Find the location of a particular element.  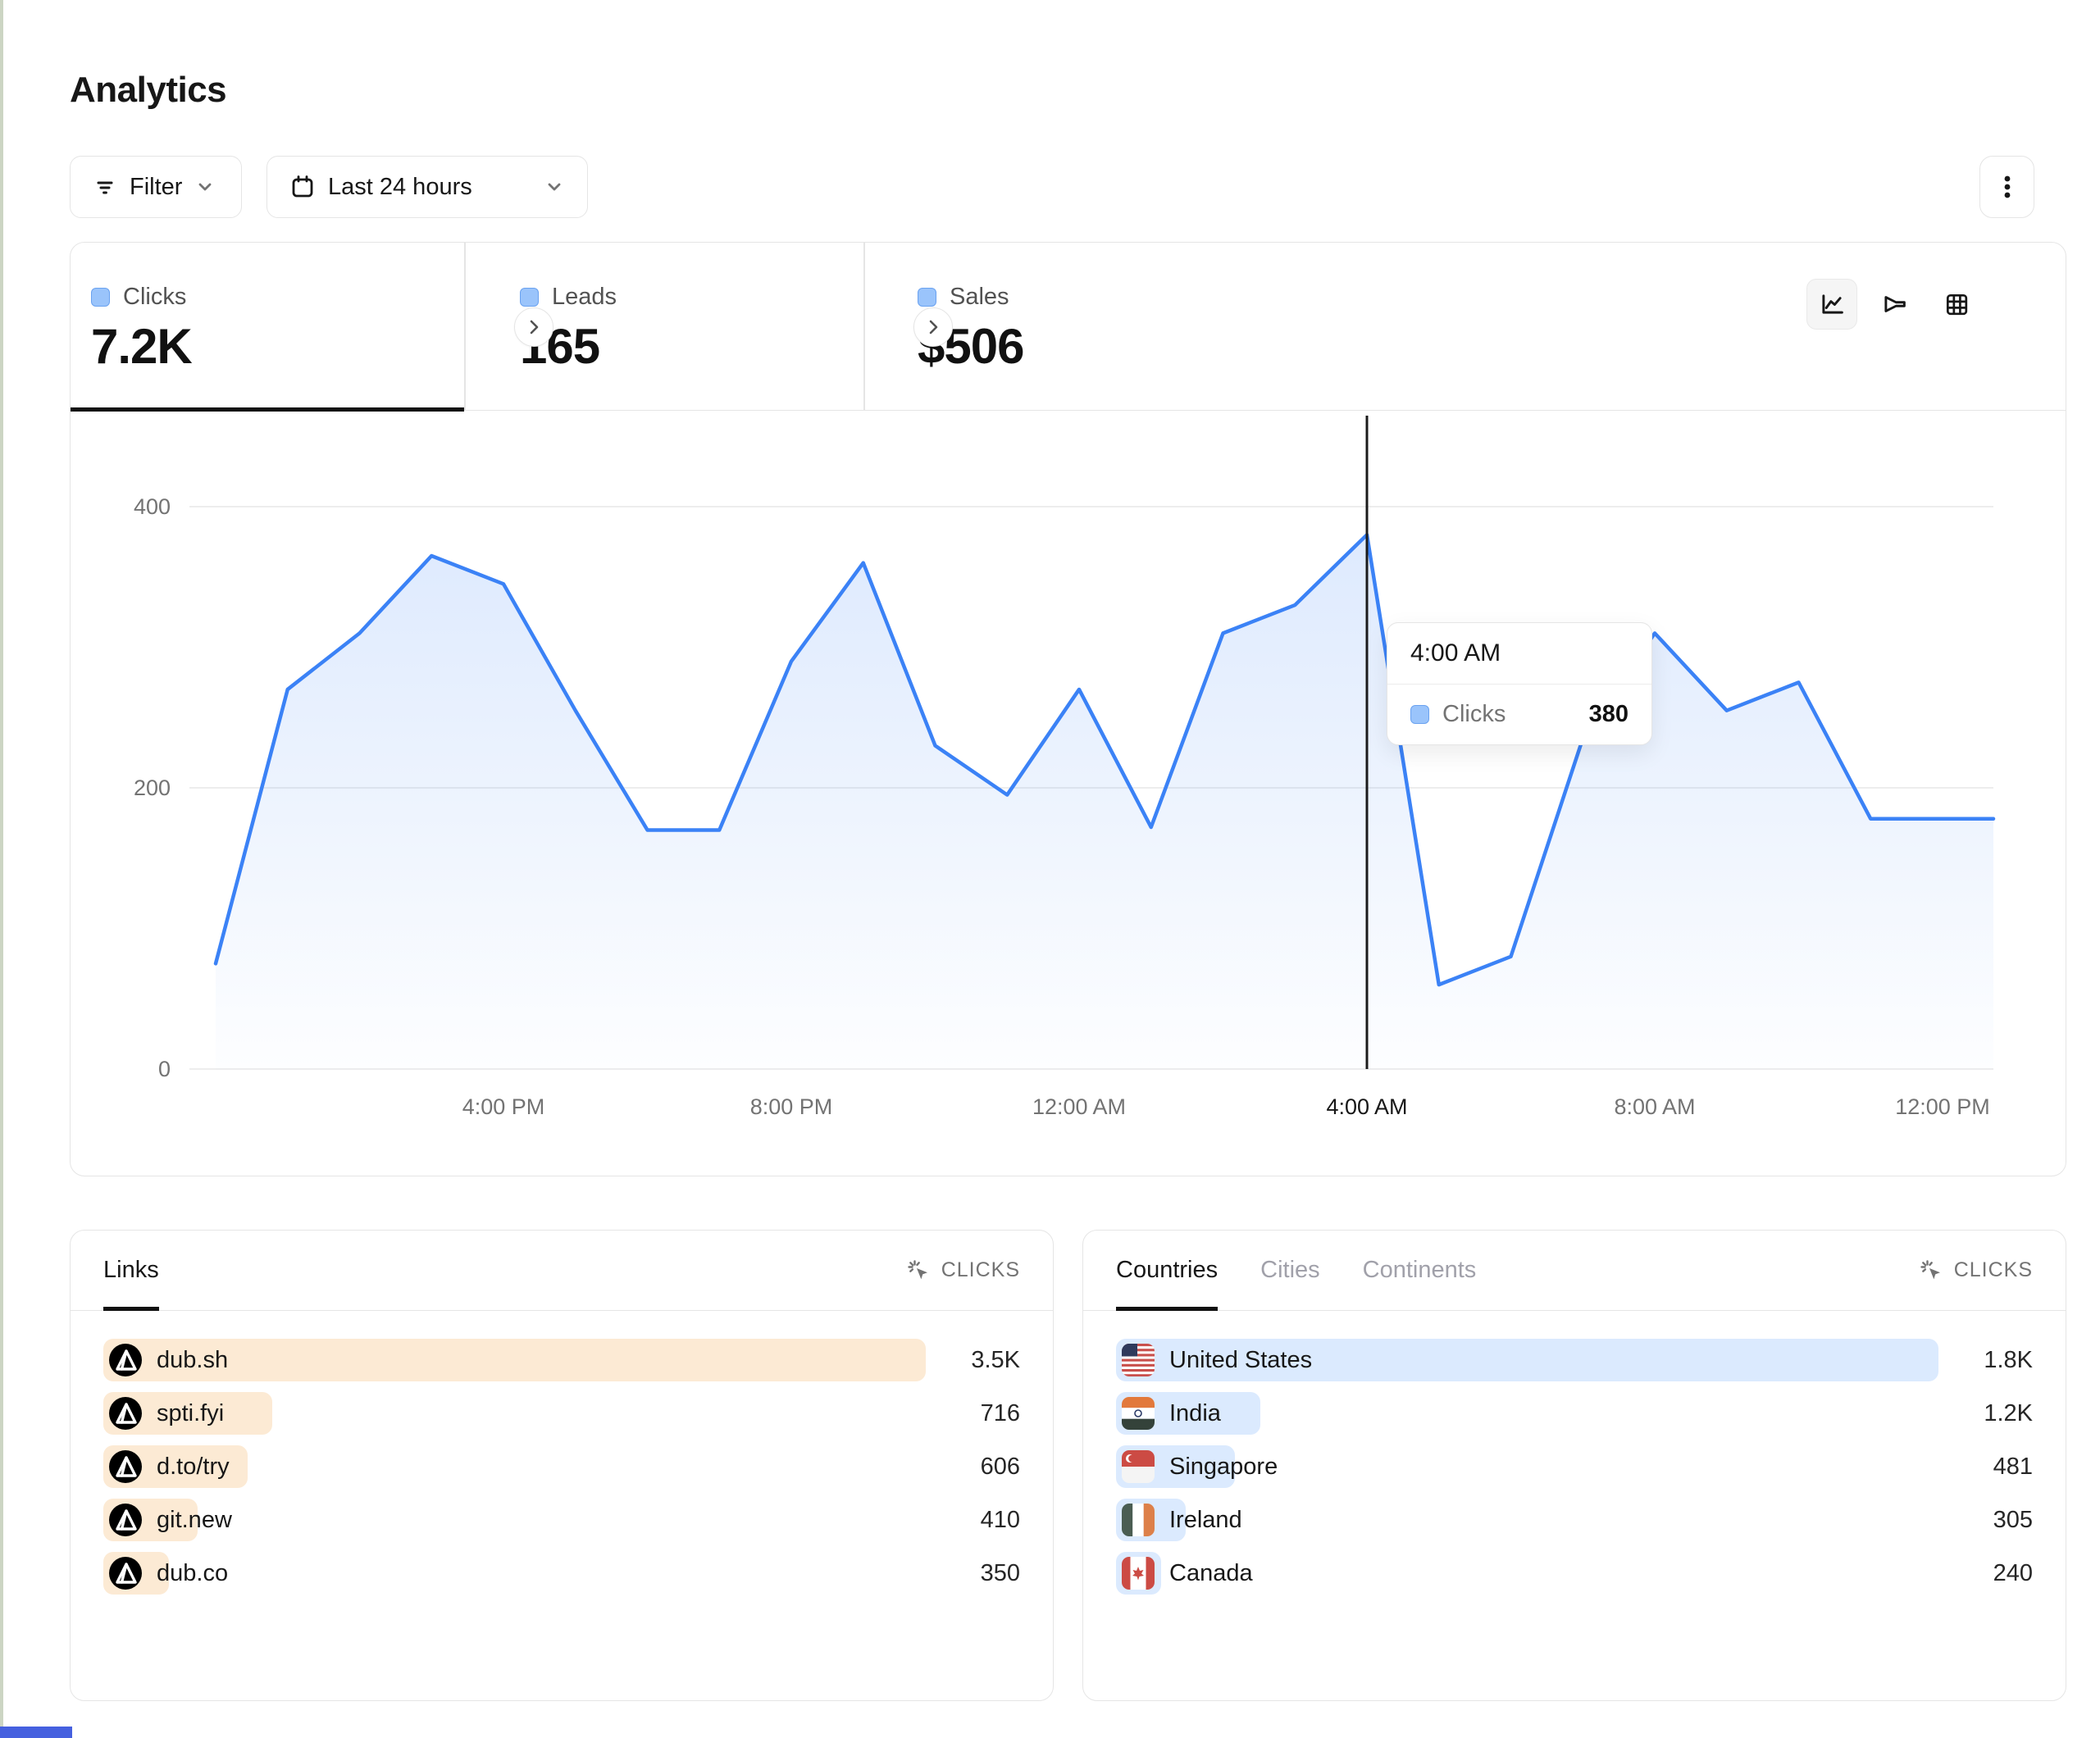

tooltip-series-label: Clicks is located at coordinates (1474, 714).